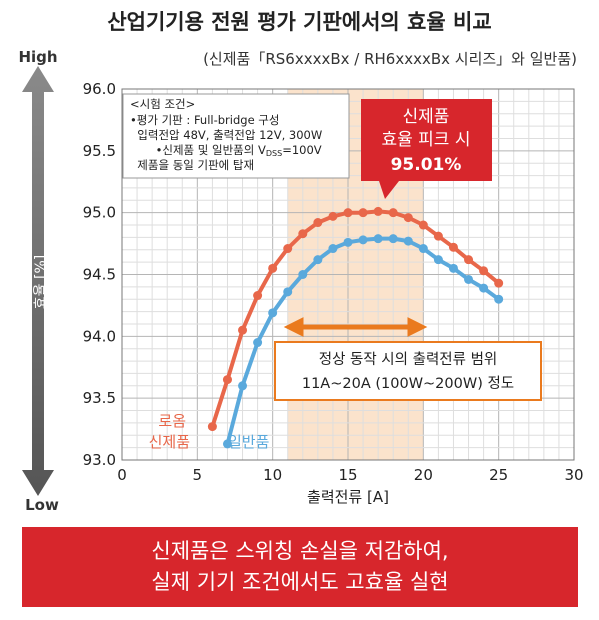 This screenshot has height=620, width=599. Describe the element at coordinates (390, 59) in the screenshot. I see `chart-subtitle: (신제품「RS6xxxxBx / RH6xxxxBx 시리즈」와 일반품)` at that location.